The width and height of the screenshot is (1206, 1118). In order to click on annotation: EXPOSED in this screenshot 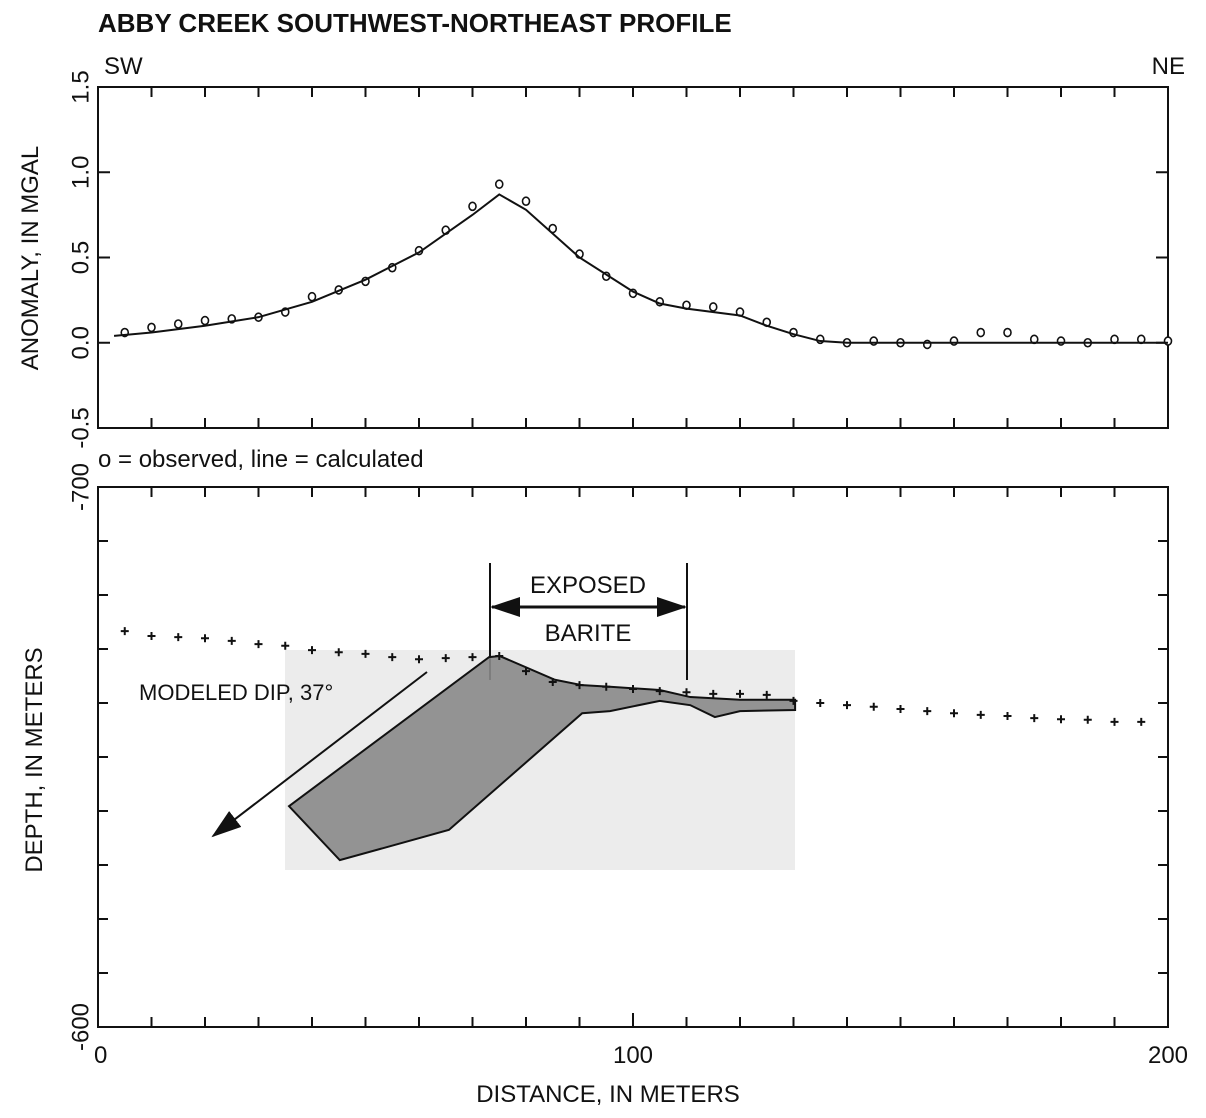, I will do `click(588, 585)`.